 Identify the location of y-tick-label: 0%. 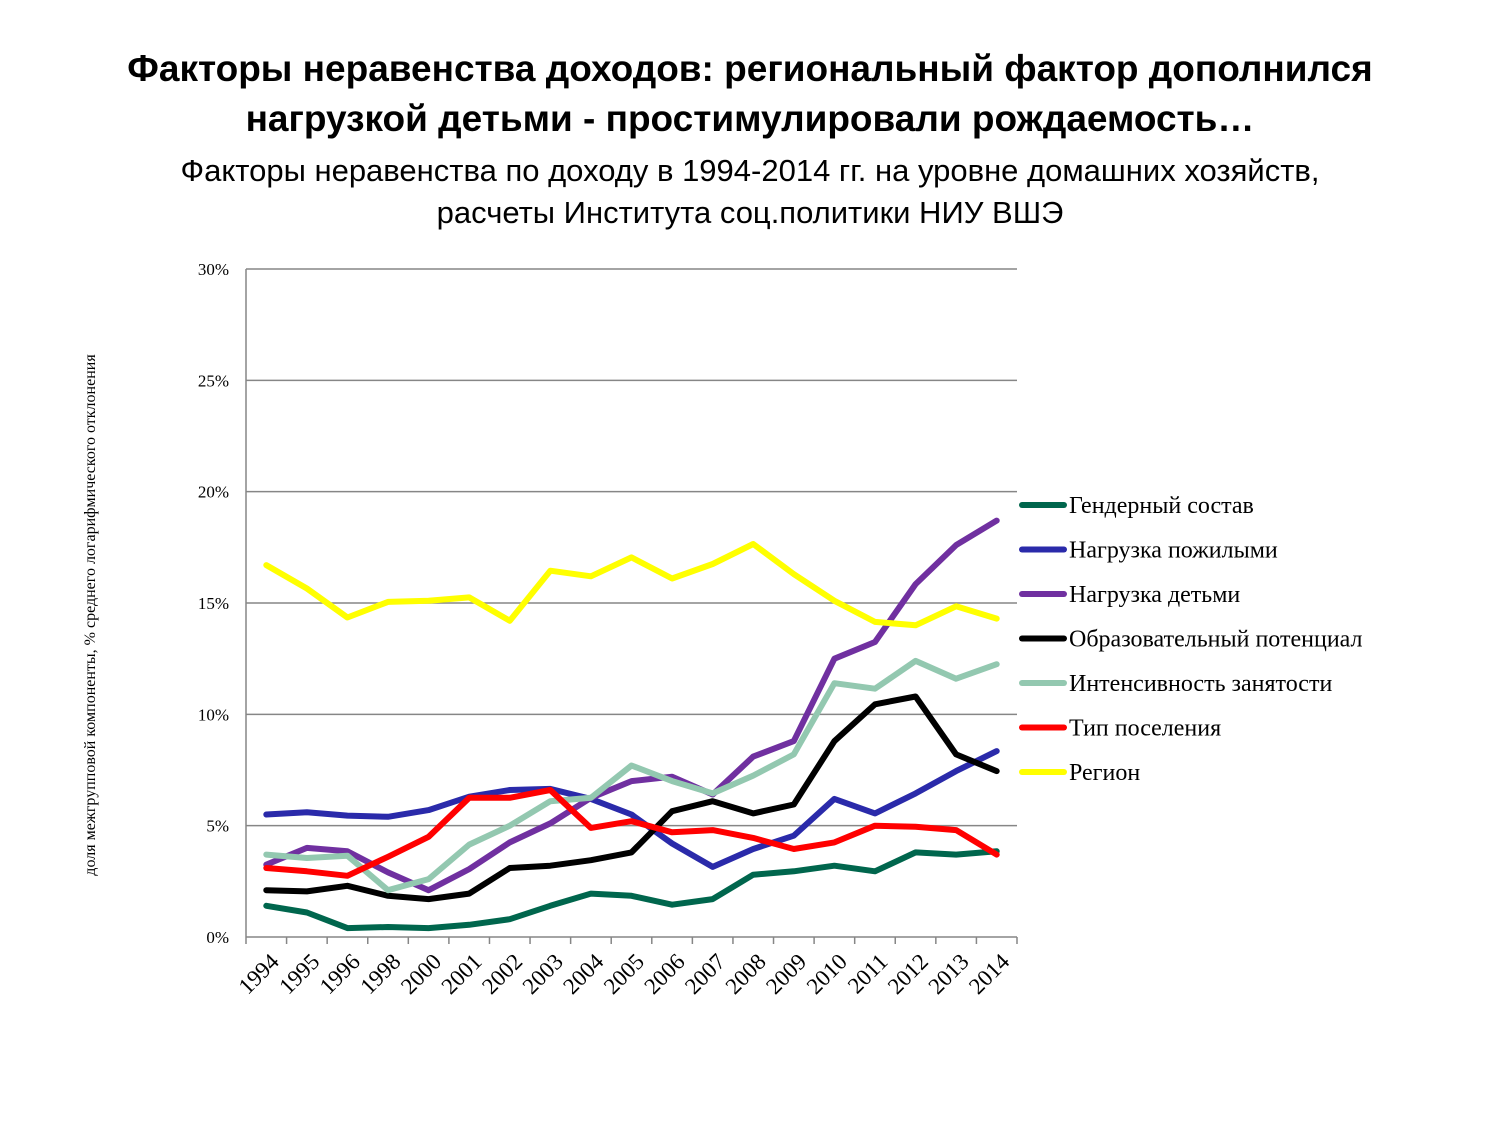
(217, 937).